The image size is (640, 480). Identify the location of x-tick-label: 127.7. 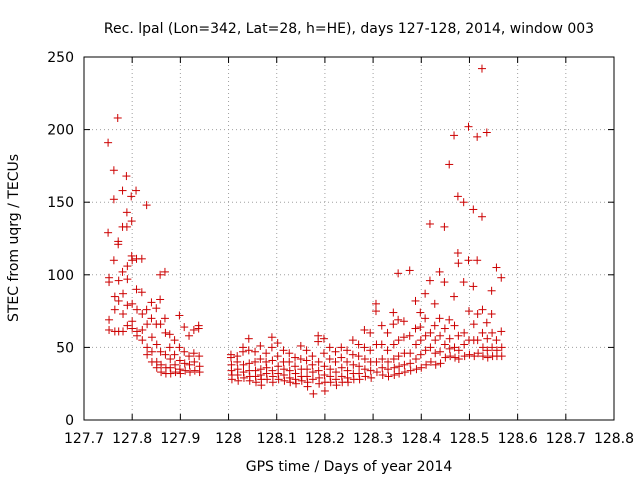
(84, 439).